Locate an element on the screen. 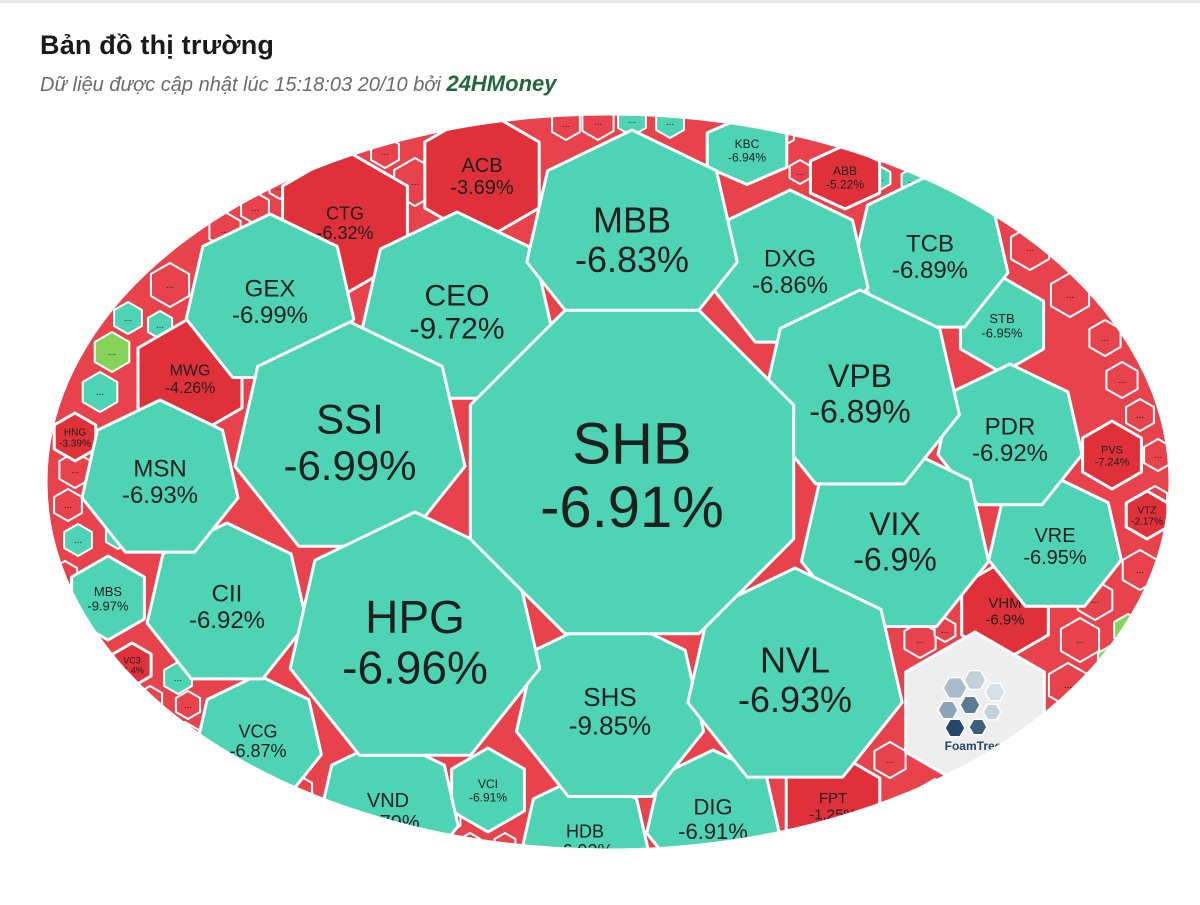  stock-mbs-cell is located at coordinates (108, 598).